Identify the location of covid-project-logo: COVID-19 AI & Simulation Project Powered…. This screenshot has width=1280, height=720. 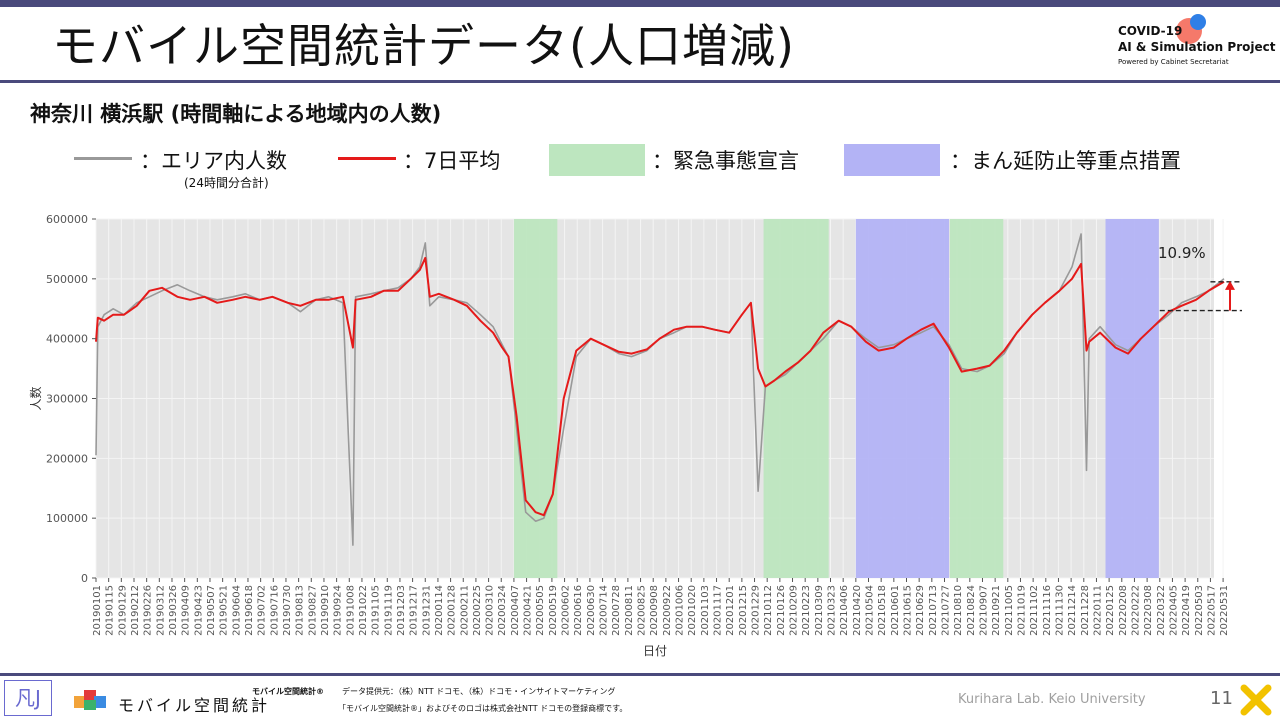
(1198, 45).